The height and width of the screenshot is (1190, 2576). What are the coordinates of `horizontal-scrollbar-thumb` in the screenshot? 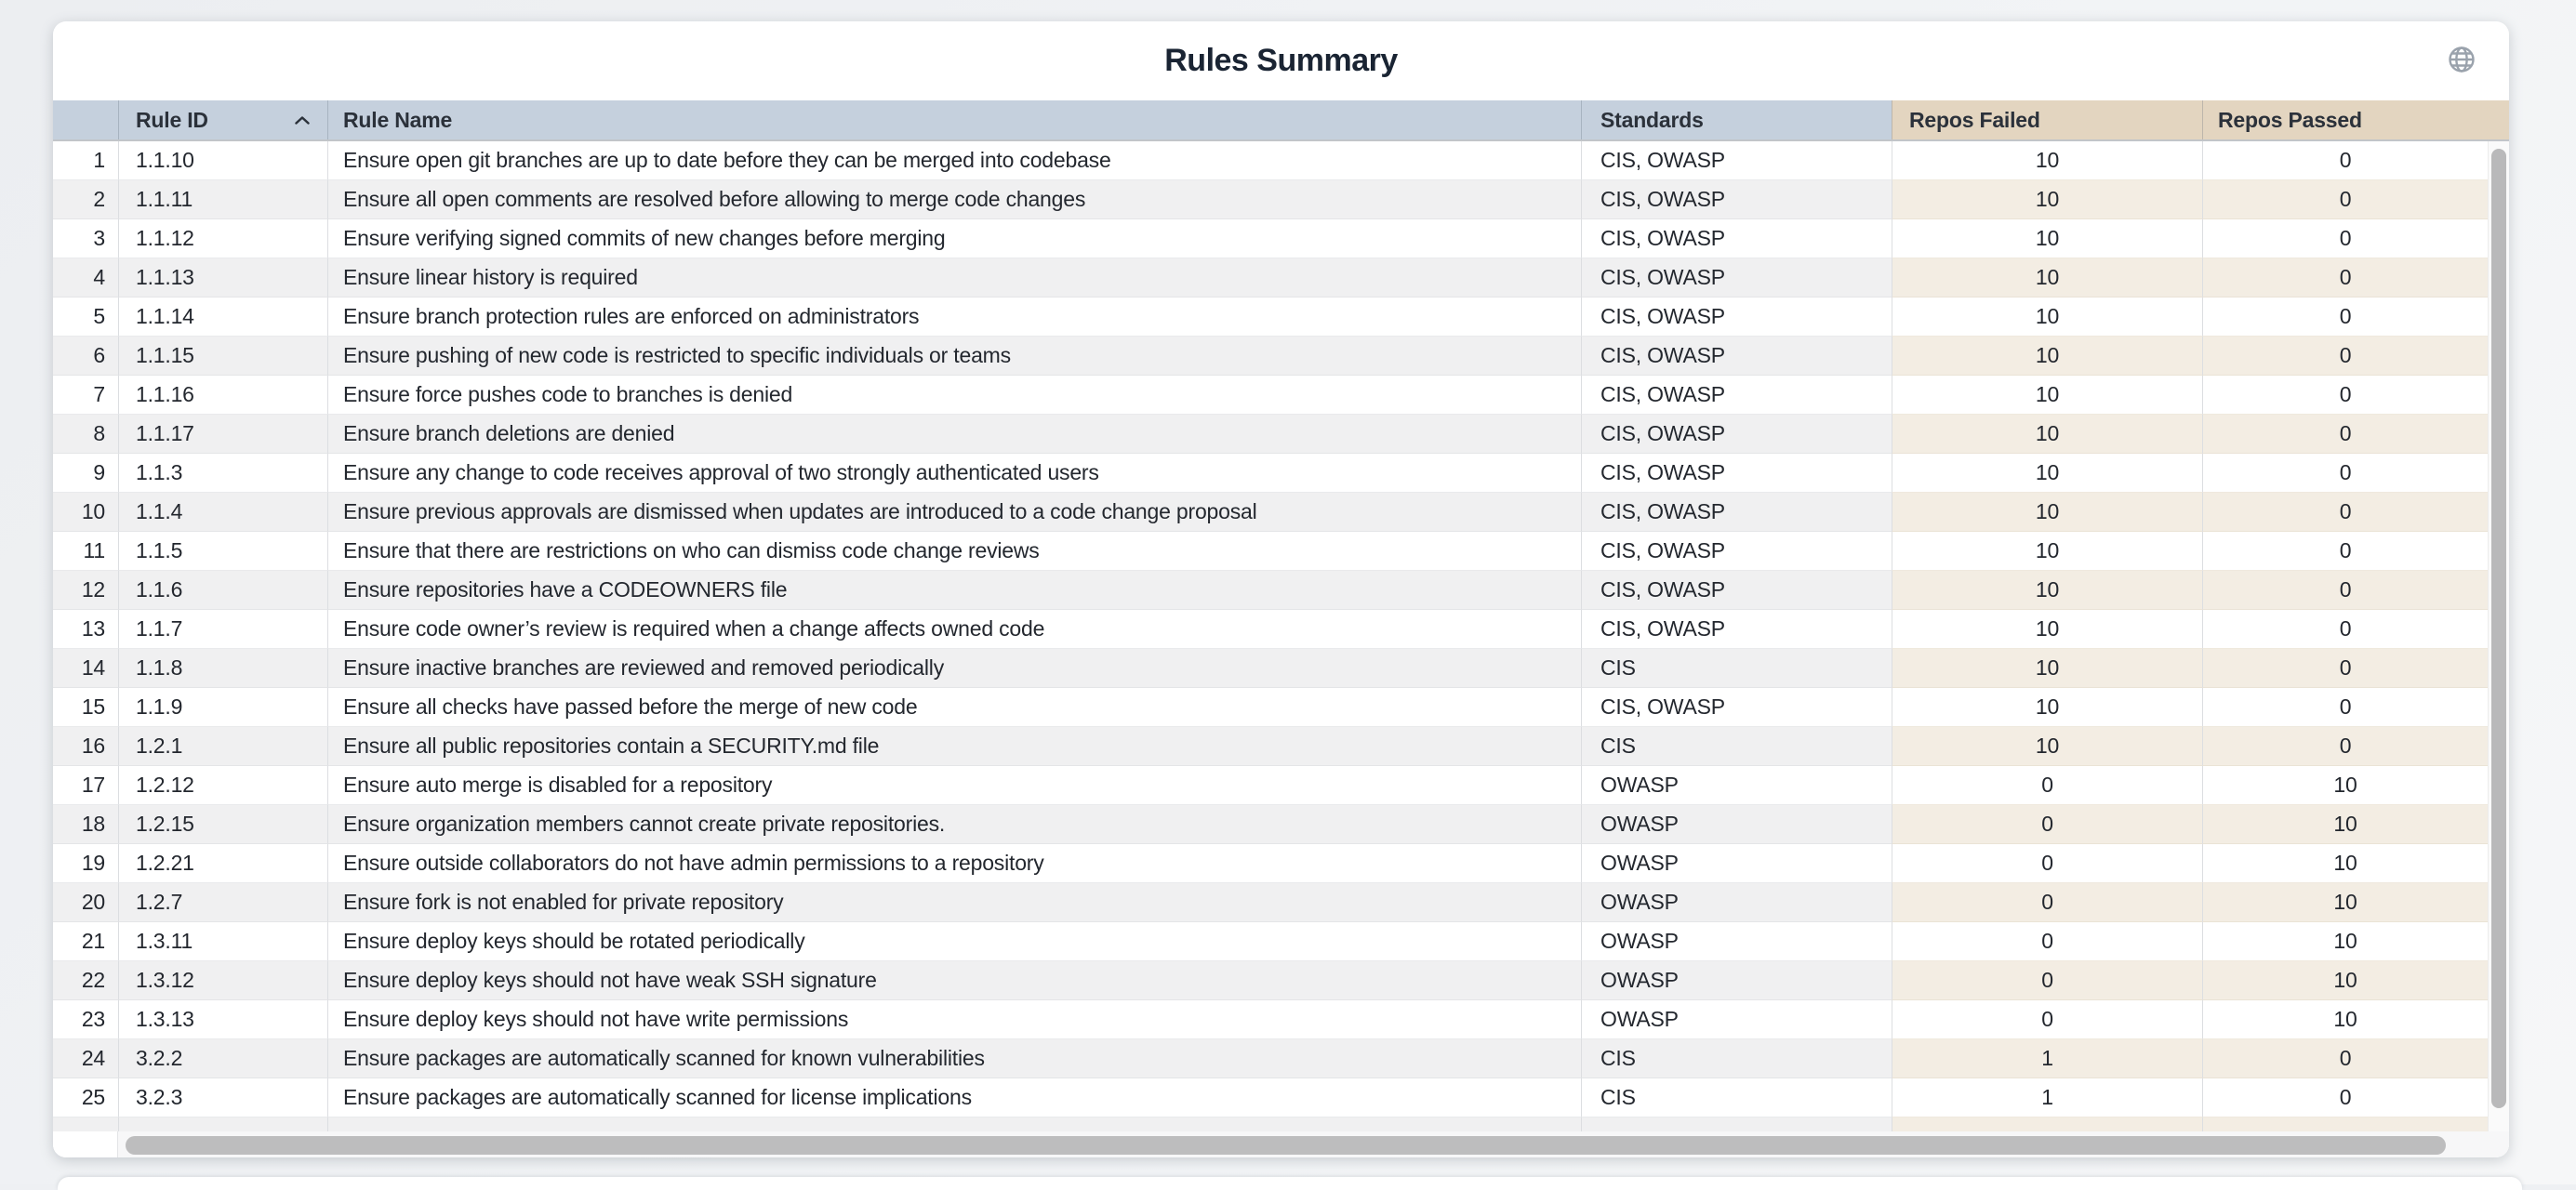 It's located at (1286, 1145).